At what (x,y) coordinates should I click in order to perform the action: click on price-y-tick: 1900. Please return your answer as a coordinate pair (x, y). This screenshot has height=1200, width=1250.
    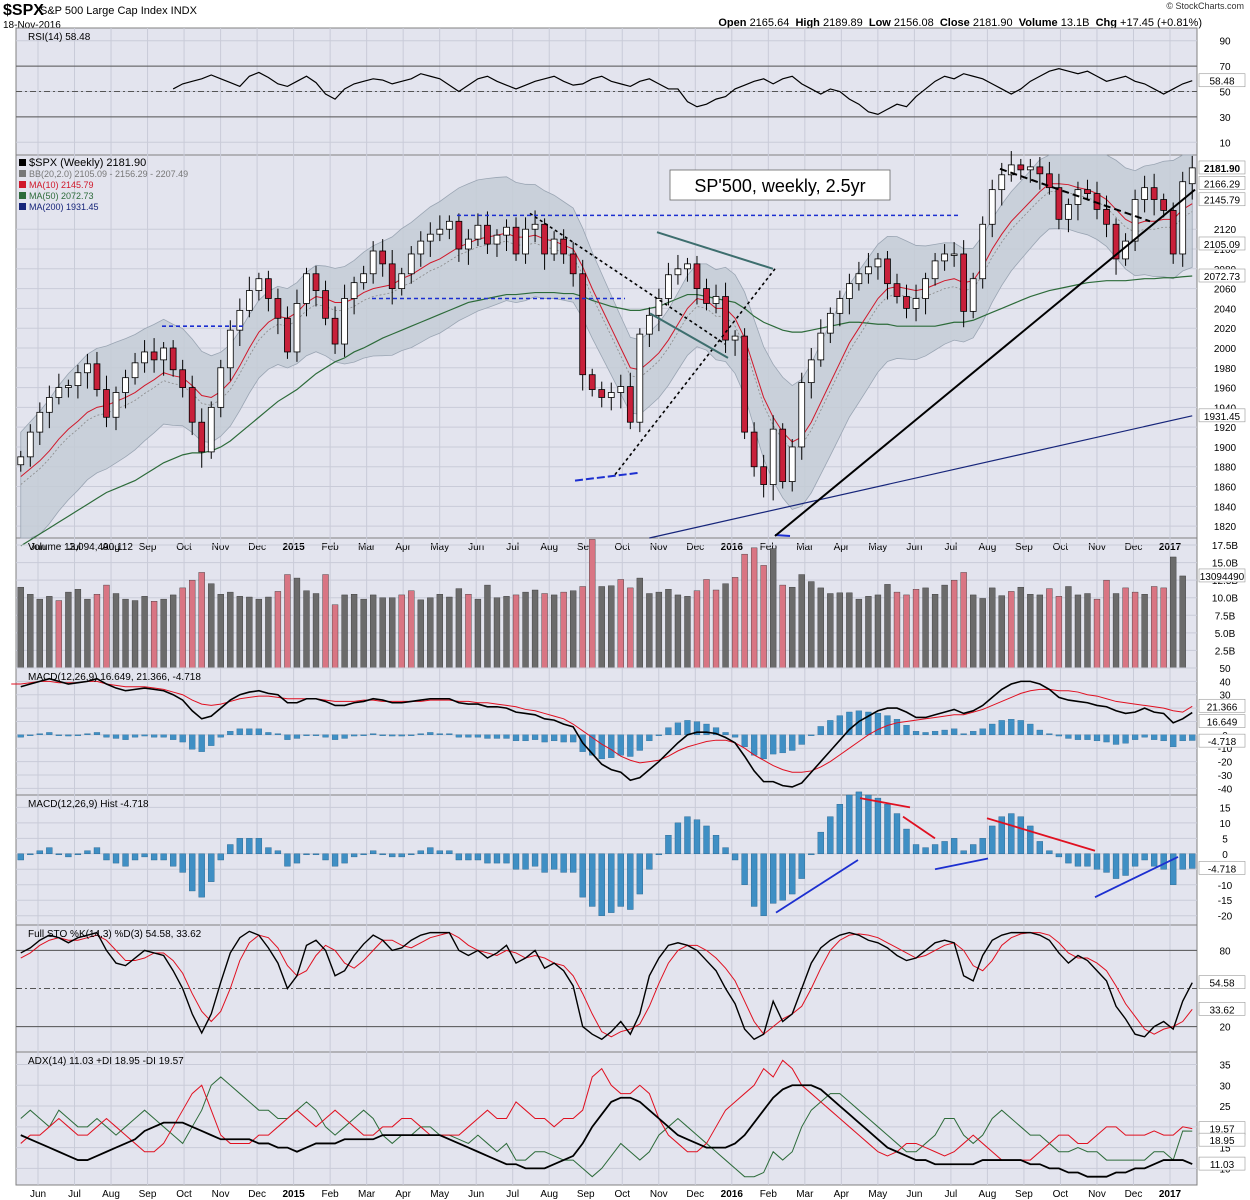
    Looking at the image, I should click on (1225, 448).